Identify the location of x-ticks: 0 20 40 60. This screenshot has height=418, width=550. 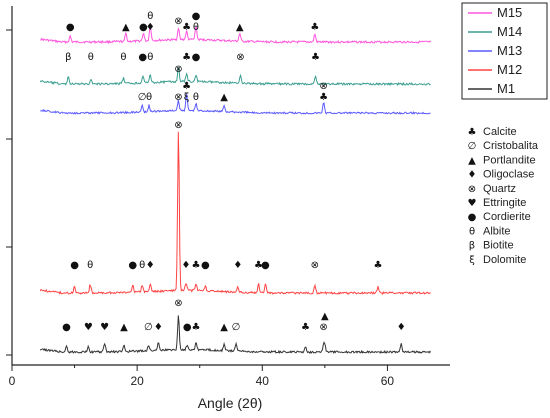
(202, 376).